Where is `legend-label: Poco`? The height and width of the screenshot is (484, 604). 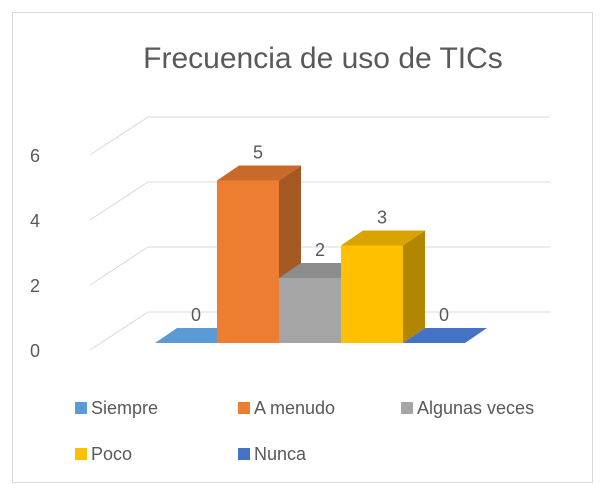
legend-label: Poco is located at coordinates (111, 454).